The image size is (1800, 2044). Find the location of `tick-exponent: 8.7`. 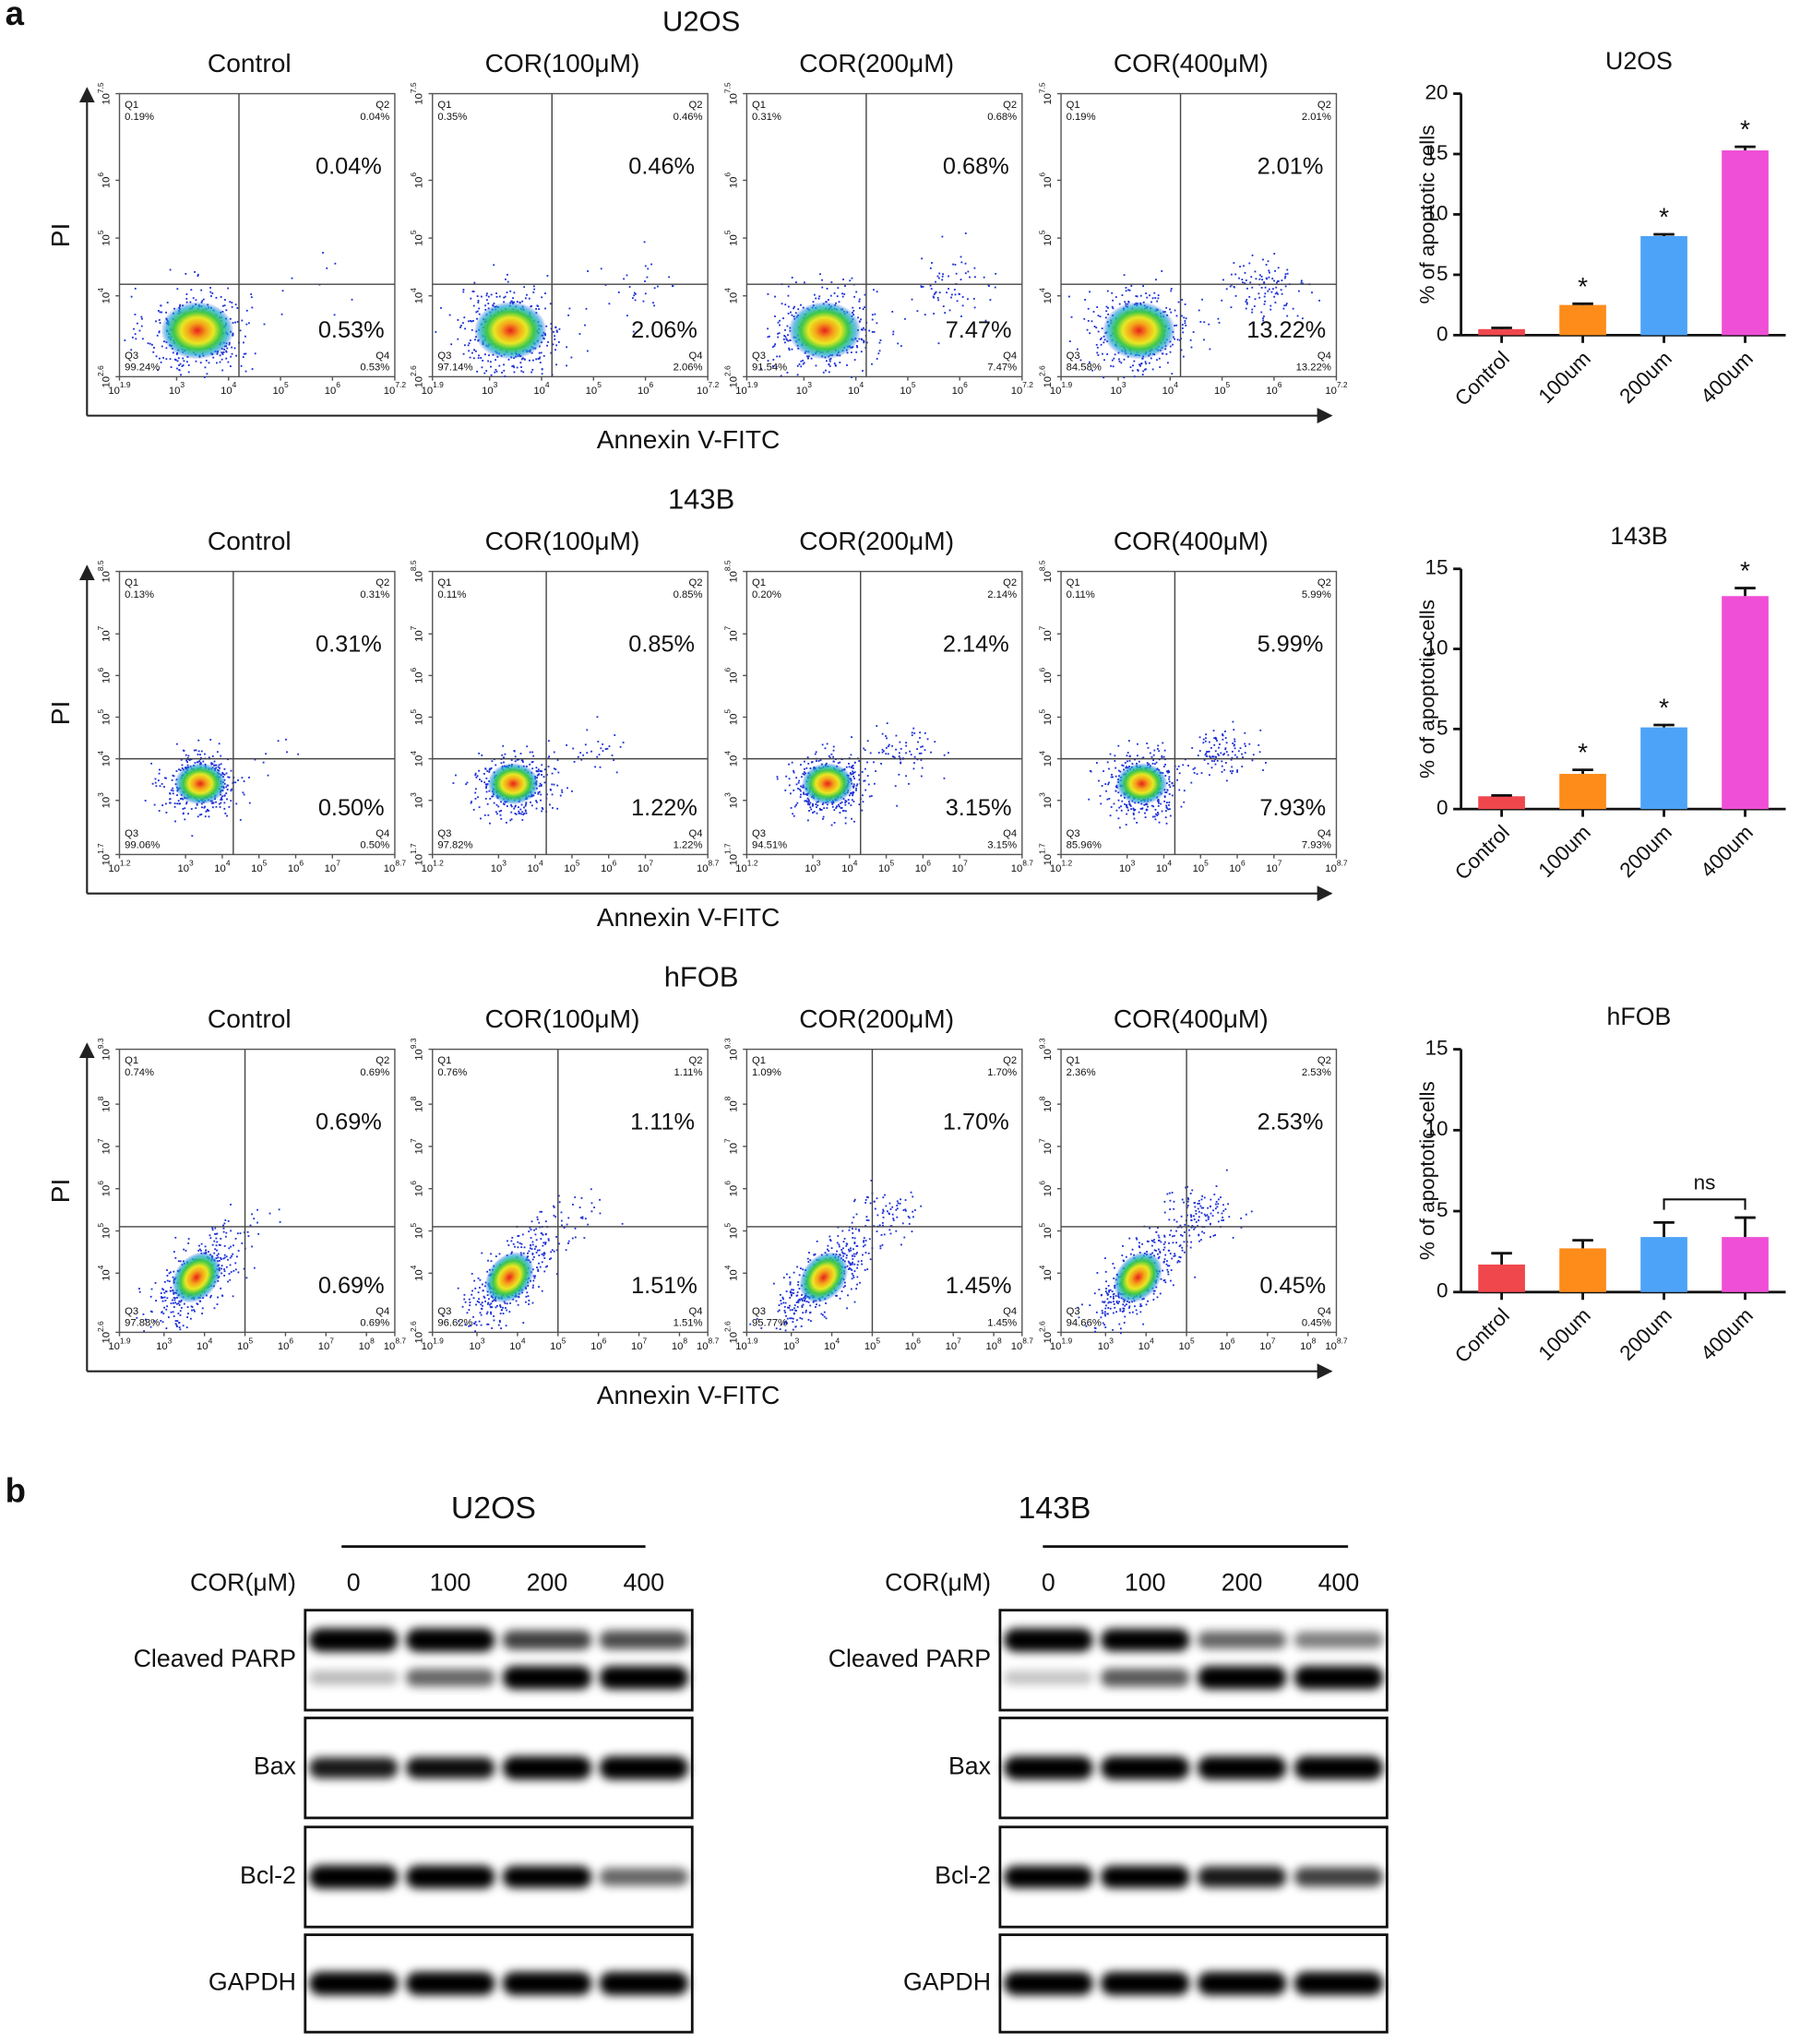

tick-exponent: 8.7 is located at coordinates (714, 863).